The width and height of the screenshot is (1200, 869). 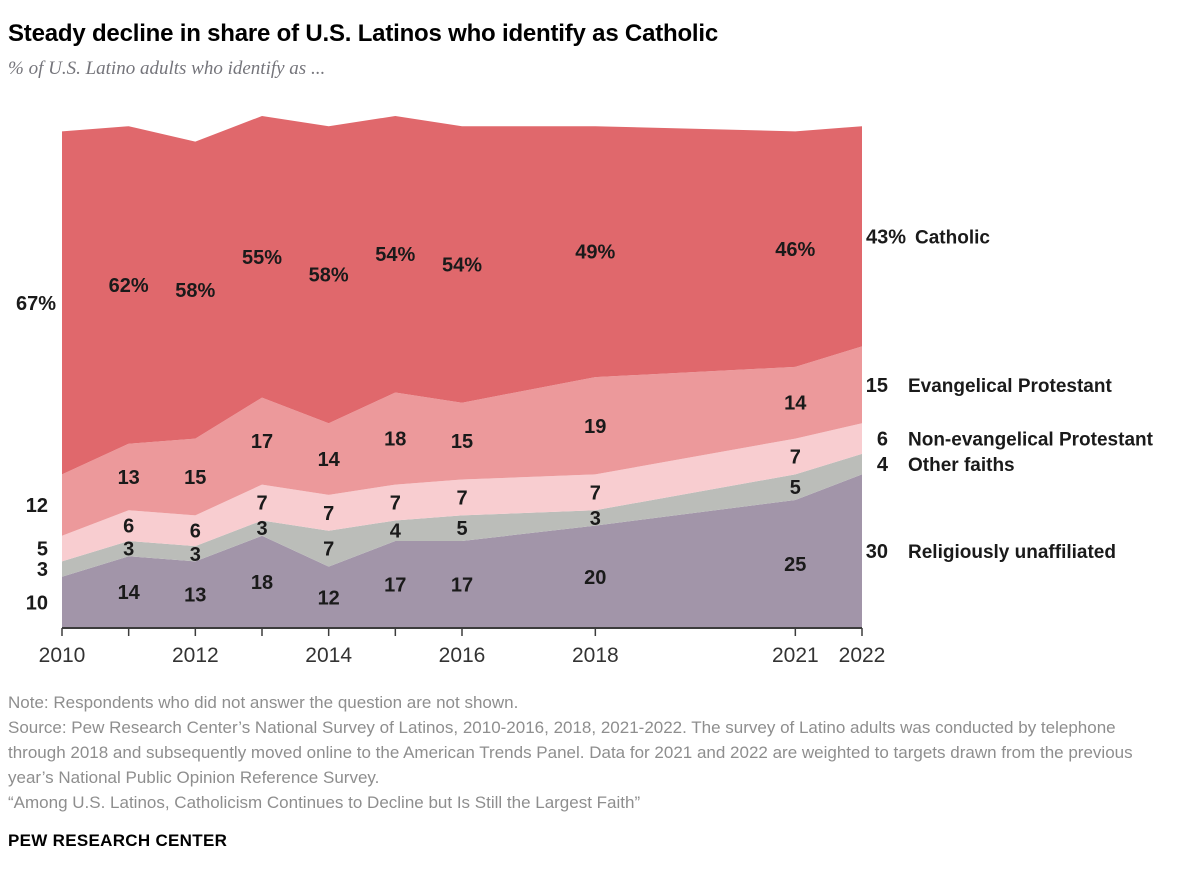 I want to click on end-value-label: 6, so click(x=882, y=440).